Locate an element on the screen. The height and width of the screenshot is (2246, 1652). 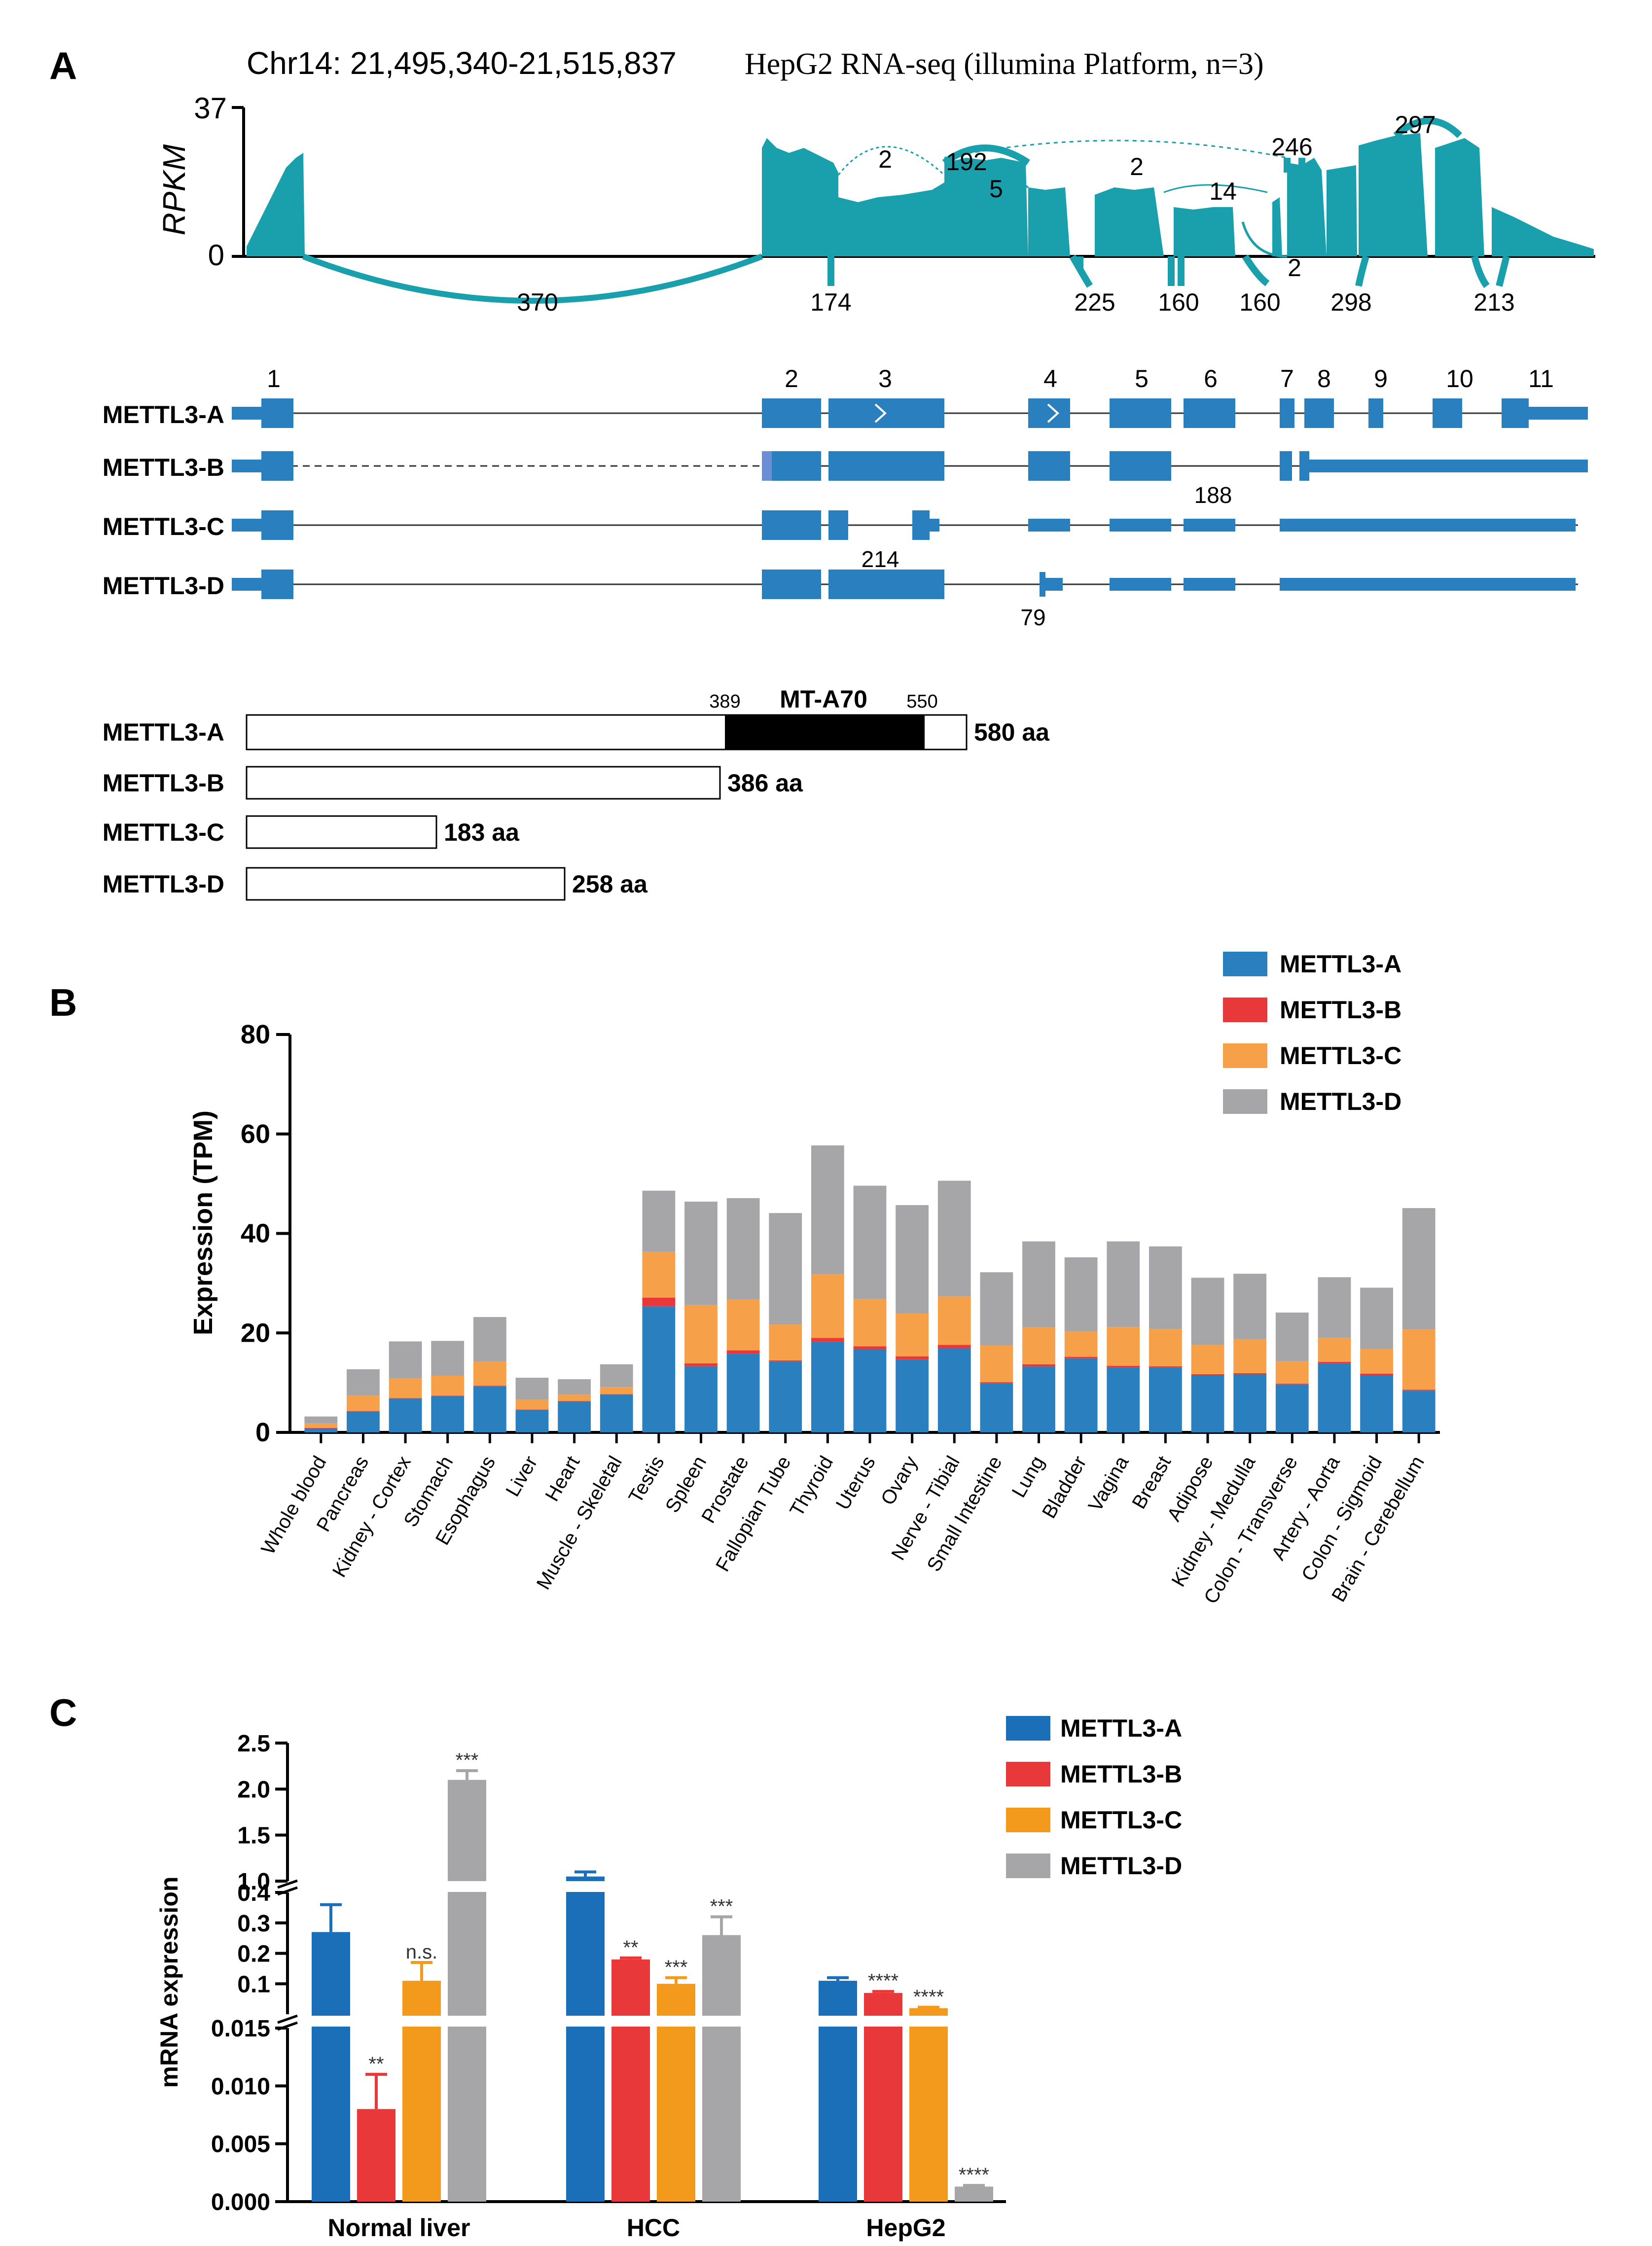
protein-label: METTL3-C is located at coordinates (163, 832).